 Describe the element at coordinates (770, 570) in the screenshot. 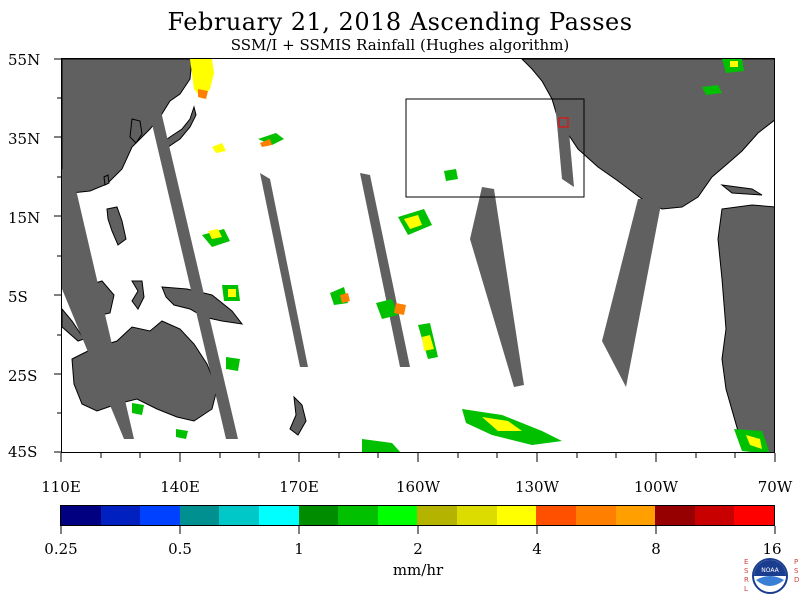

I see `logo-center-text: NOAA` at that location.